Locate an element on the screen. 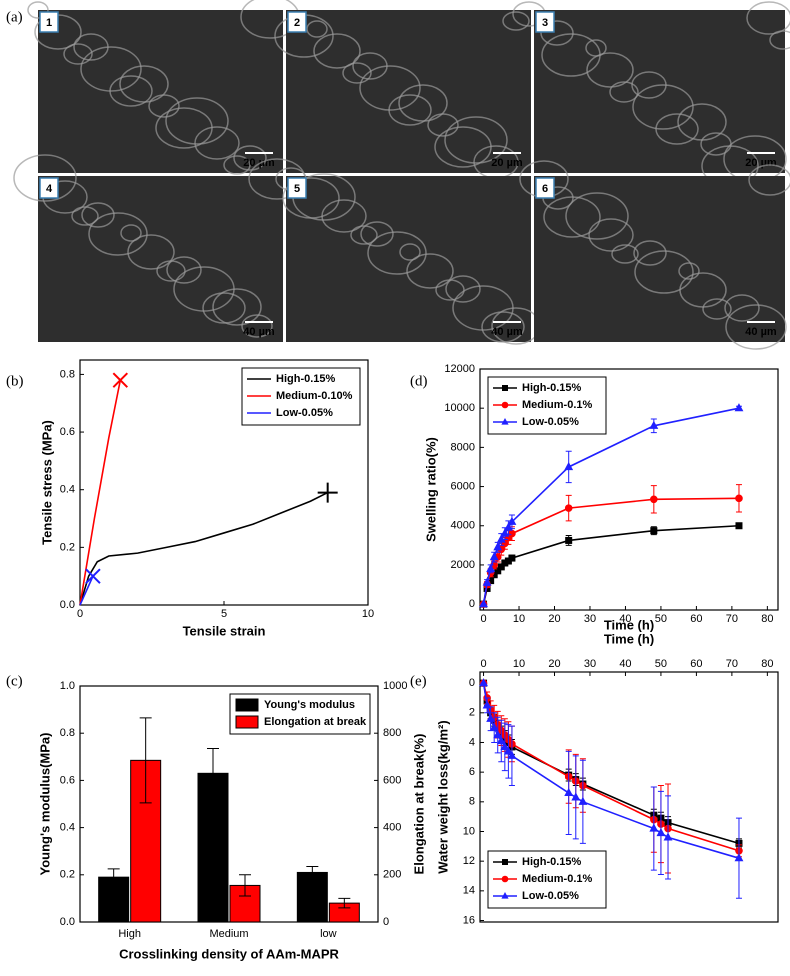  plot-frame is located at coordinates (629, 797).